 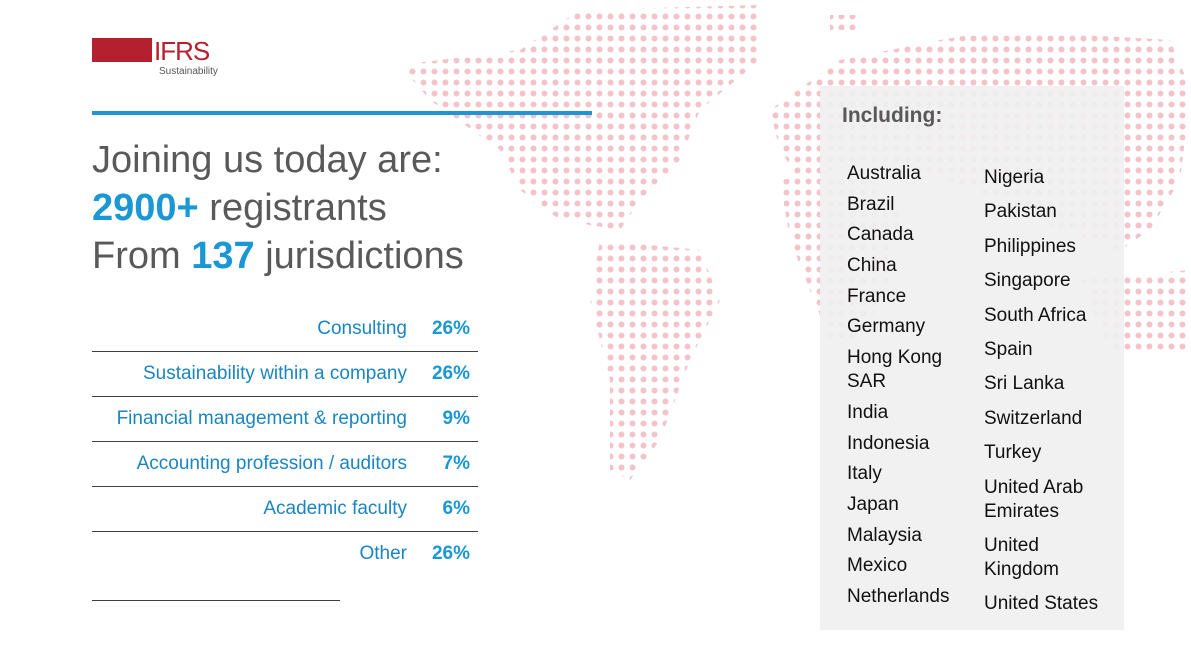 I want to click on row-label: Financial management & reporting, so click(x=261, y=418).